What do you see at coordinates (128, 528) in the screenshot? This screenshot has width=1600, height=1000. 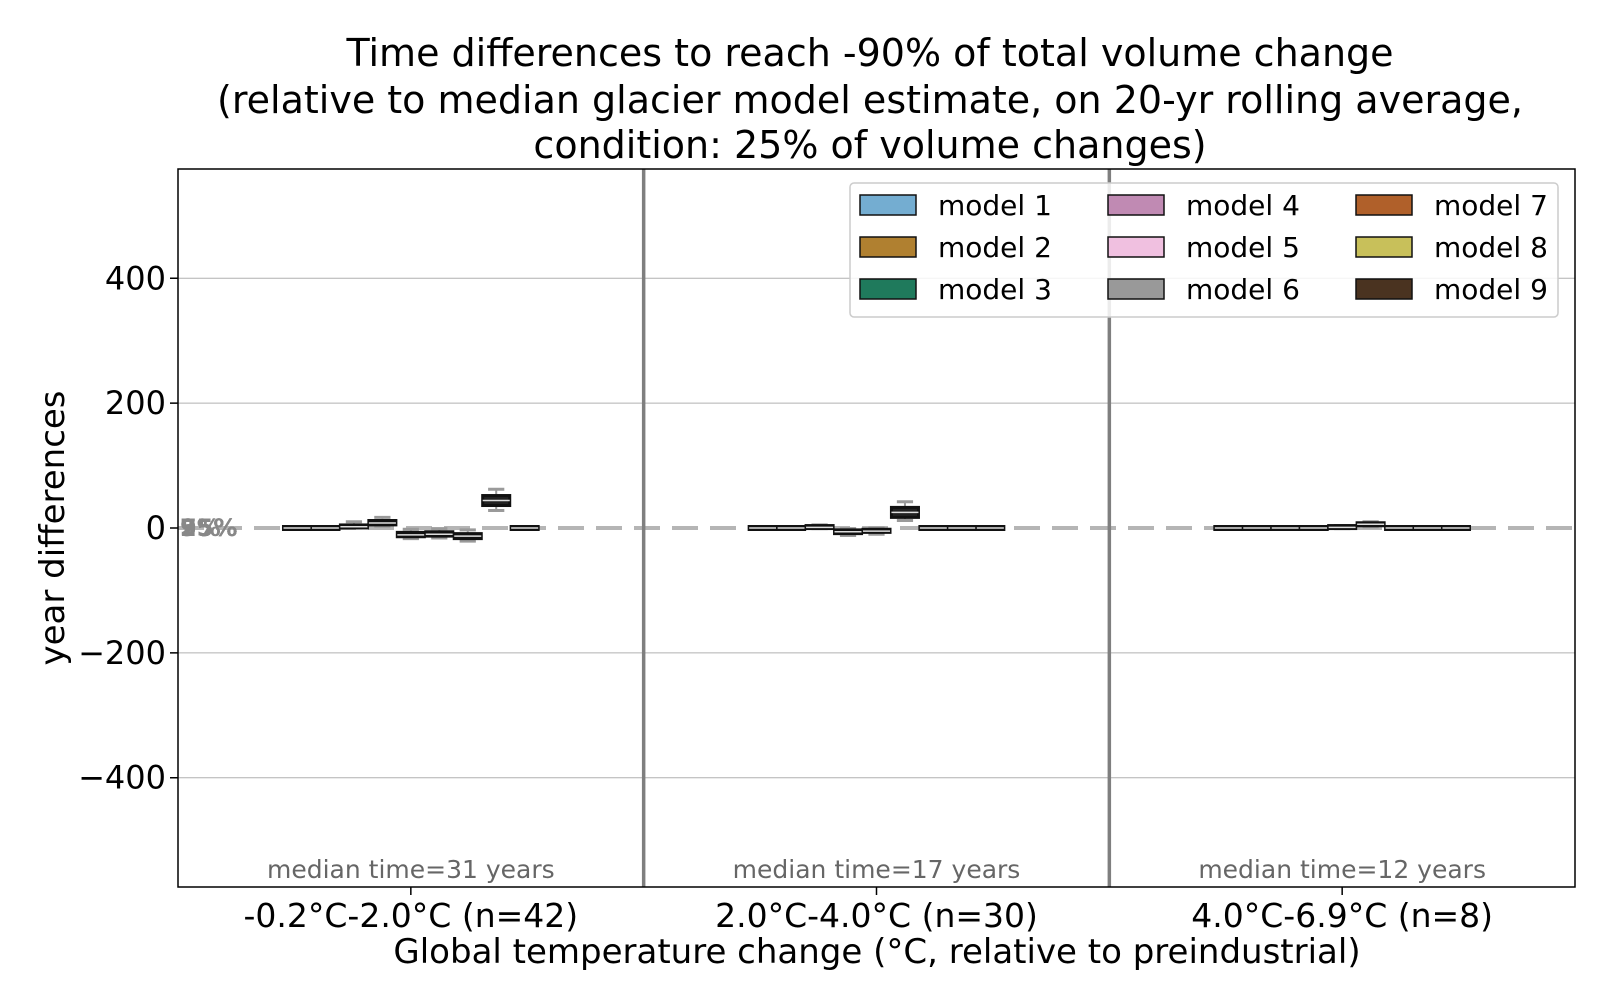 I see `y-tick-labels: 400 200 0 −200 −400` at bounding box center [128, 528].